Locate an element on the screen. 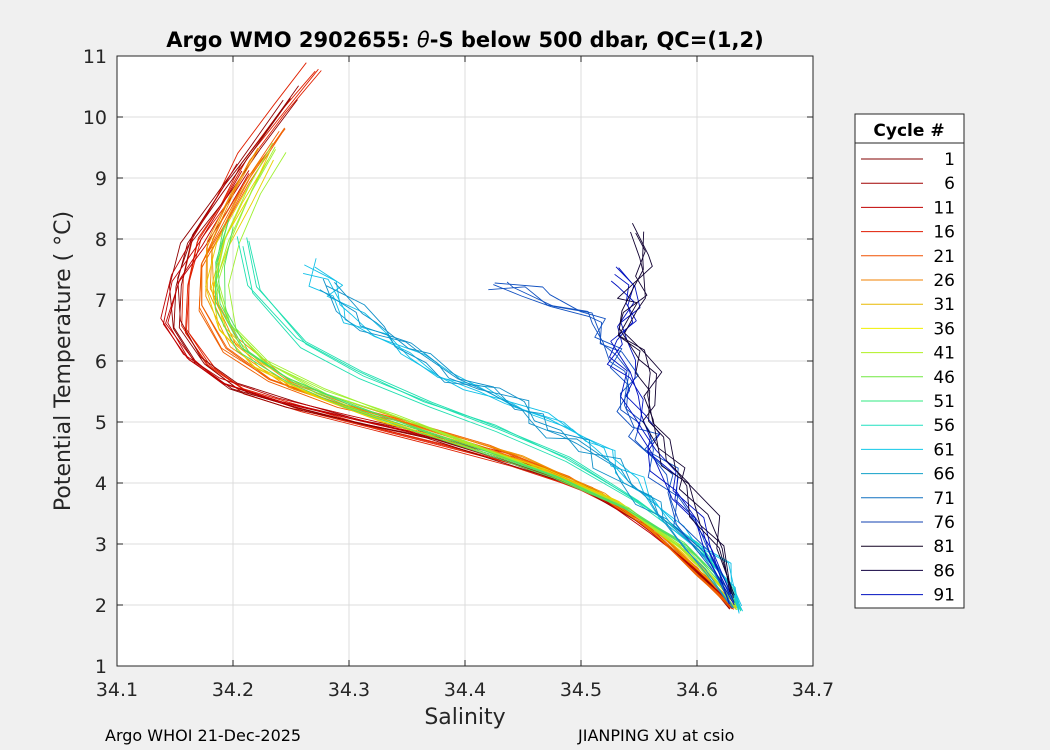 This screenshot has height=750, width=1050. x-axis-label: Salinity is located at coordinates (464, 717).